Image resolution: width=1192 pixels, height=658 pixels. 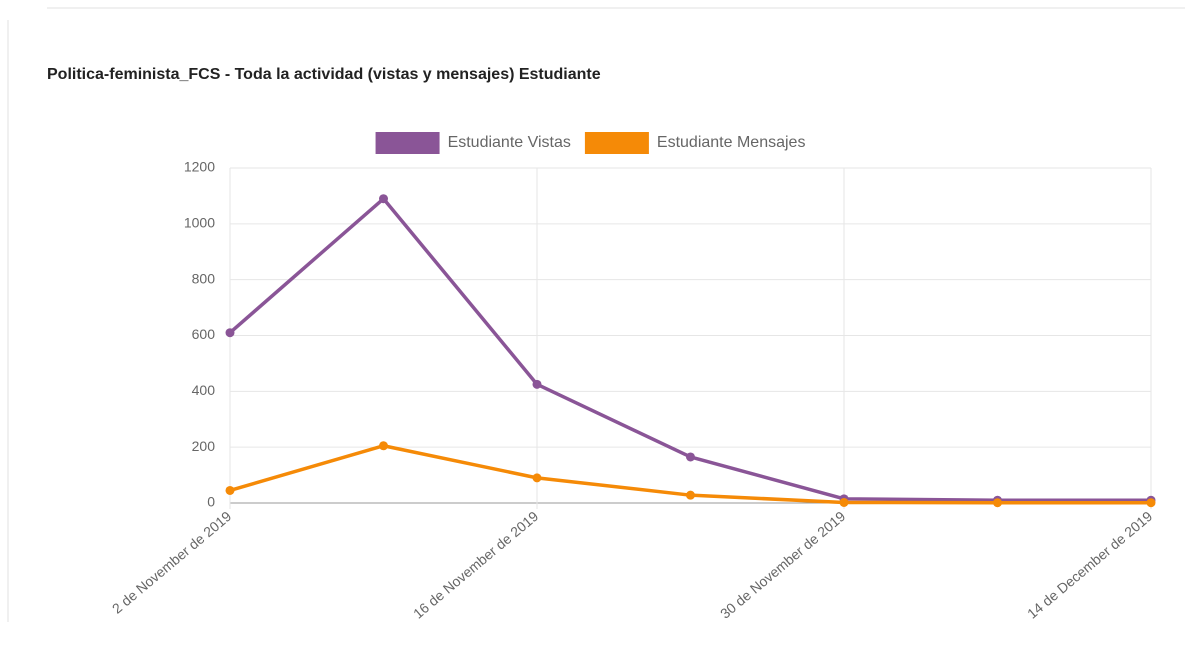 I want to click on x-tick-label: 16 de November de 2019, so click(x=475, y=565).